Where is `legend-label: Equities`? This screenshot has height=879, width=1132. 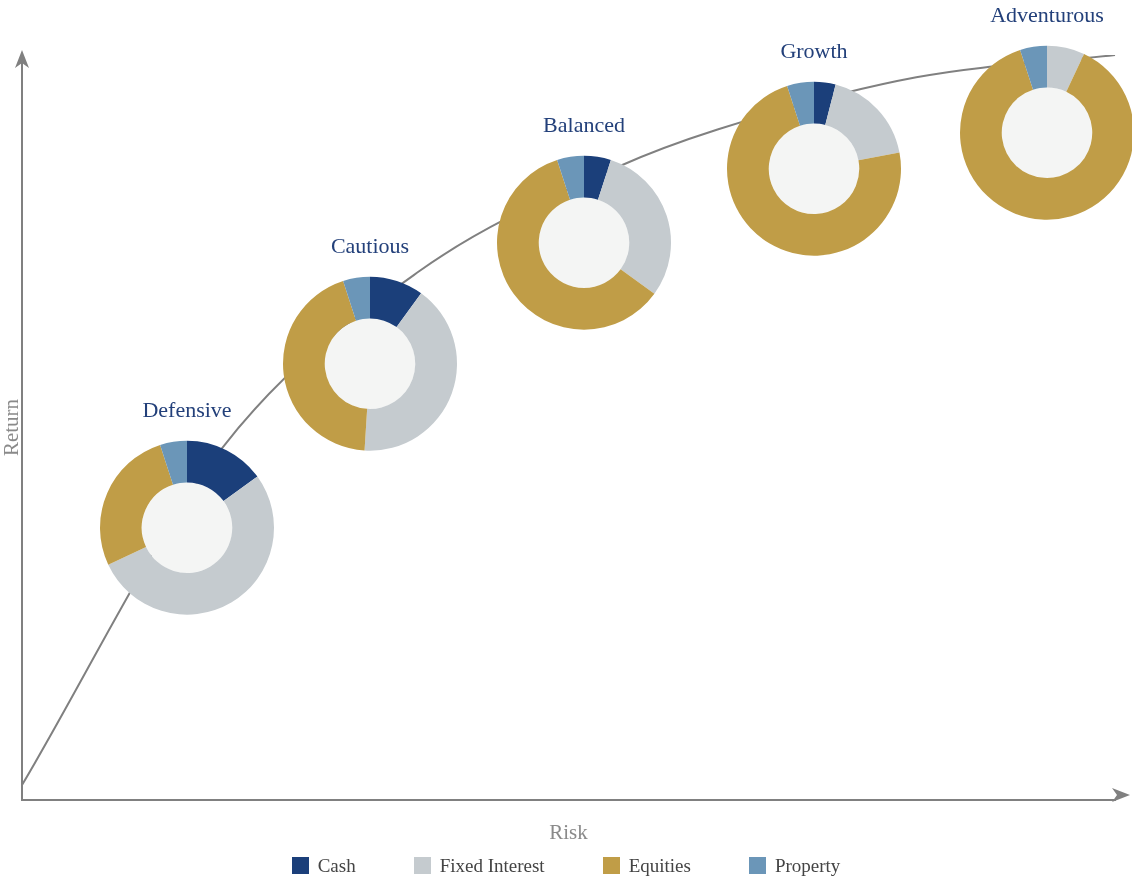 legend-label: Equities is located at coordinates (659, 865).